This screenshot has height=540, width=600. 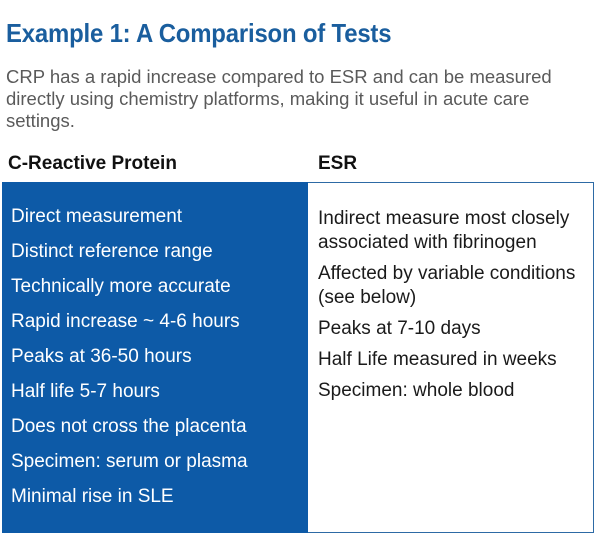 I want to click on crp-item-accuracy: Technically more accurate, so click(x=121, y=286).